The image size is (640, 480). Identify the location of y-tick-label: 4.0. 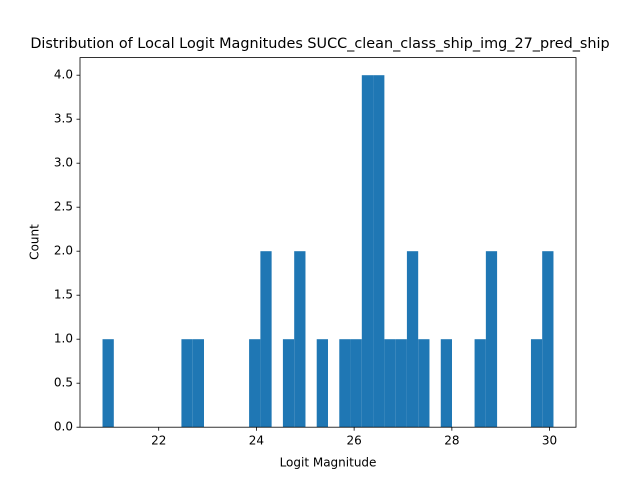
(63, 75).